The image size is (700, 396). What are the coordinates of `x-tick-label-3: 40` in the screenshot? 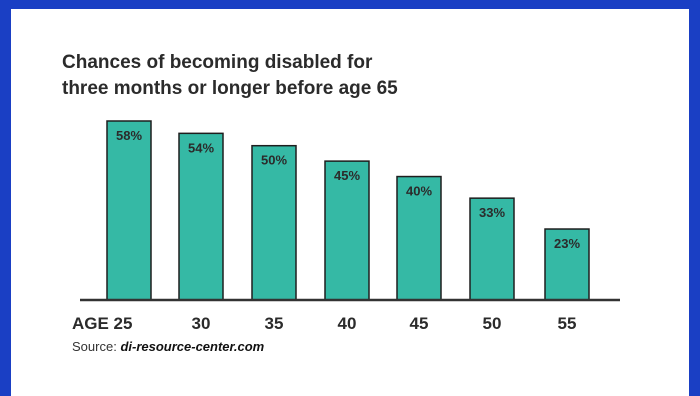 It's located at (347, 323).